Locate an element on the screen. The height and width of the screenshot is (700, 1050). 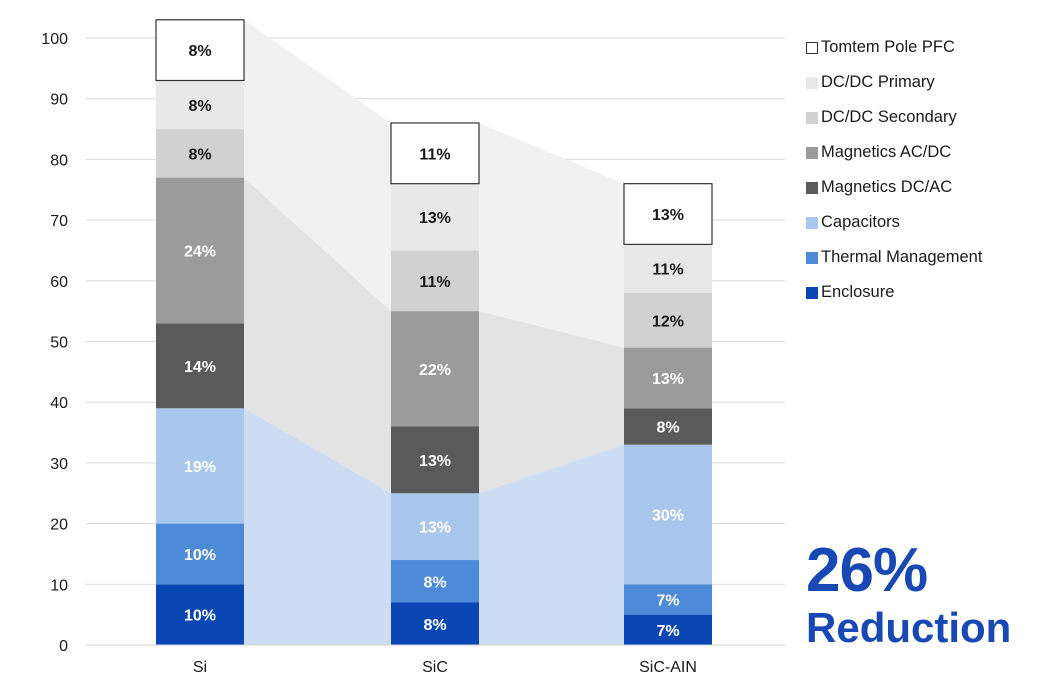
y-tick-label: 100 is located at coordinates (54, 39).